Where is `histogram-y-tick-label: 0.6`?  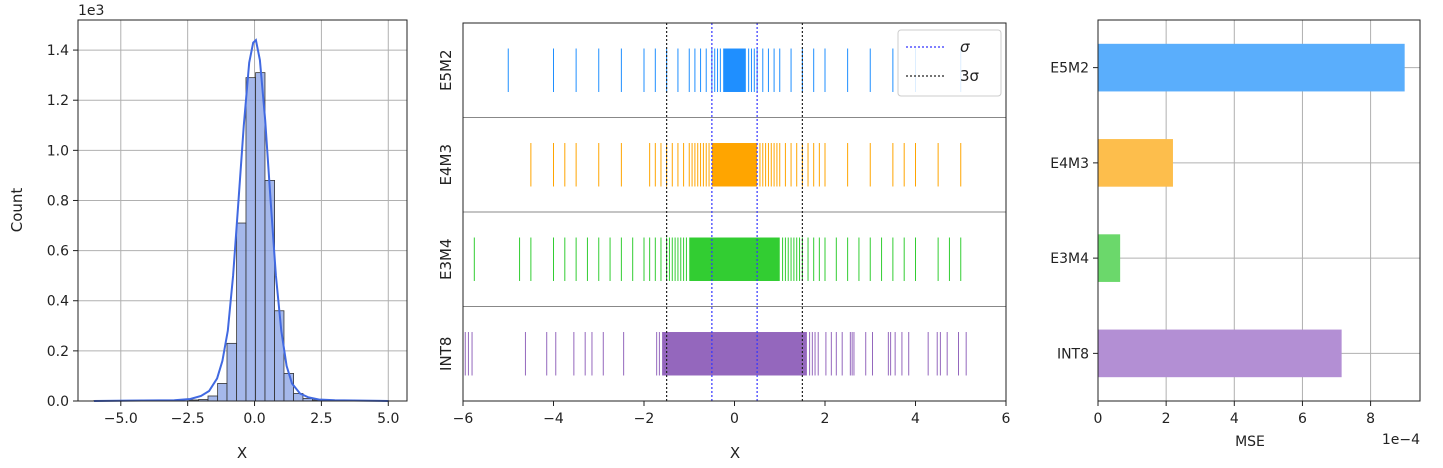 histogram-y-tick-label: 0.6 is located at coordinates (58, 252).